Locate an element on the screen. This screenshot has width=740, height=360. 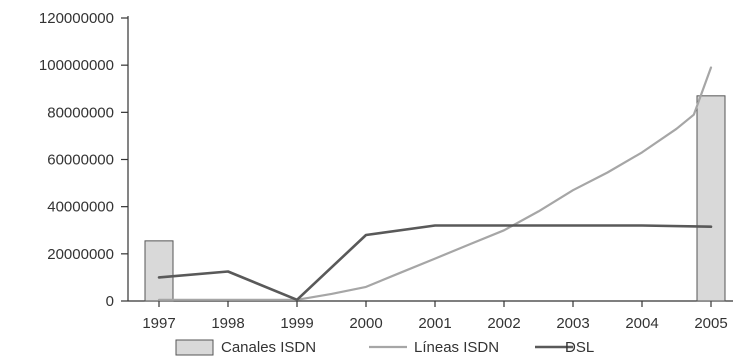
x-tick-label: 2000 is located at coordinates (365, 323).